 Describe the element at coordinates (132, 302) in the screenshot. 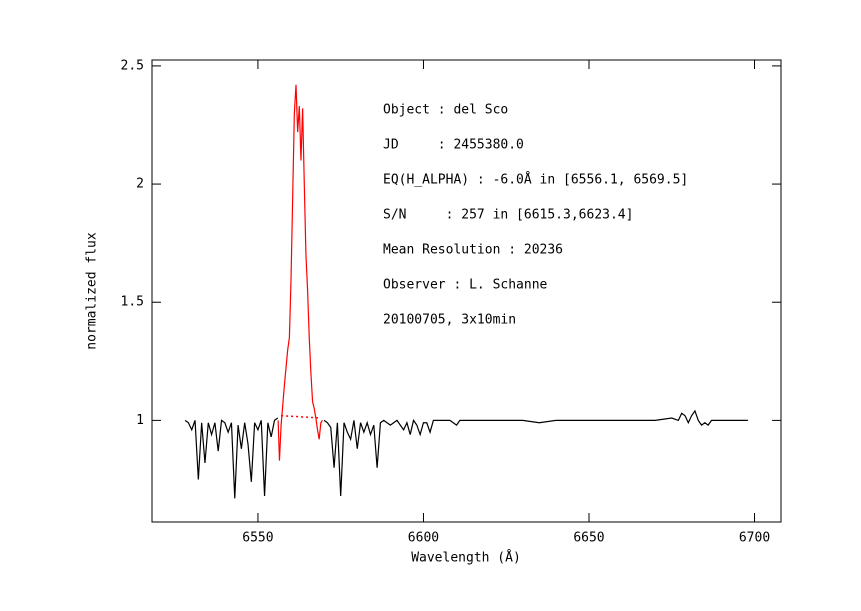

I see `y-tick-label: 1.5` at that location.